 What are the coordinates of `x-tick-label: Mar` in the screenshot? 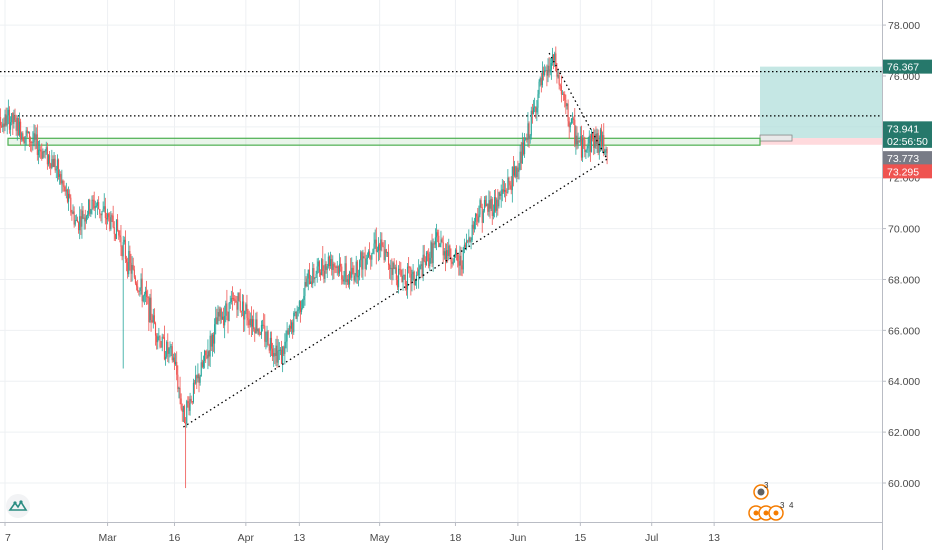 It's located at (108, 538).